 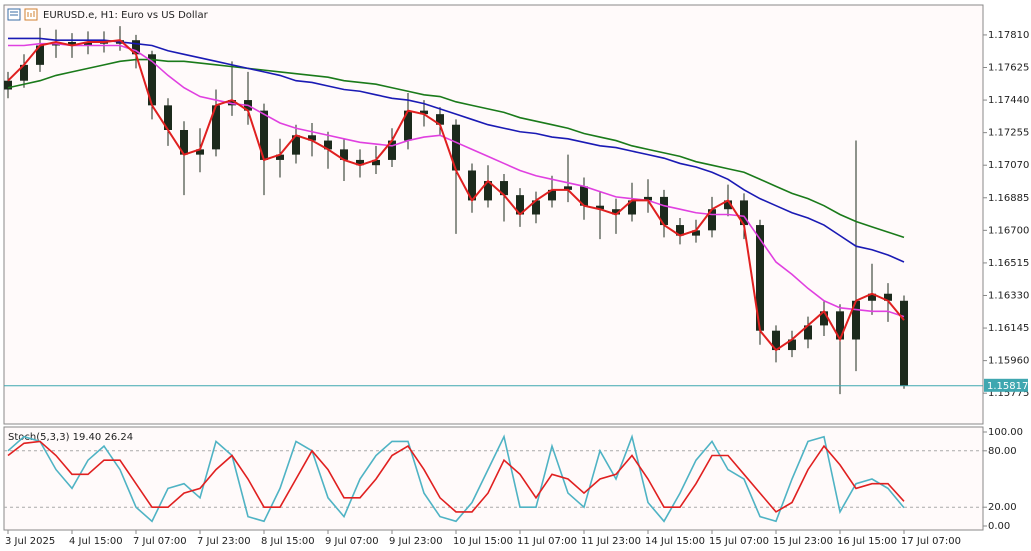 What do you see at coordinates (1008, 165) in the screenshot?
I see `y-tick-label: 1.17070` at bounding box center [1008, 165].